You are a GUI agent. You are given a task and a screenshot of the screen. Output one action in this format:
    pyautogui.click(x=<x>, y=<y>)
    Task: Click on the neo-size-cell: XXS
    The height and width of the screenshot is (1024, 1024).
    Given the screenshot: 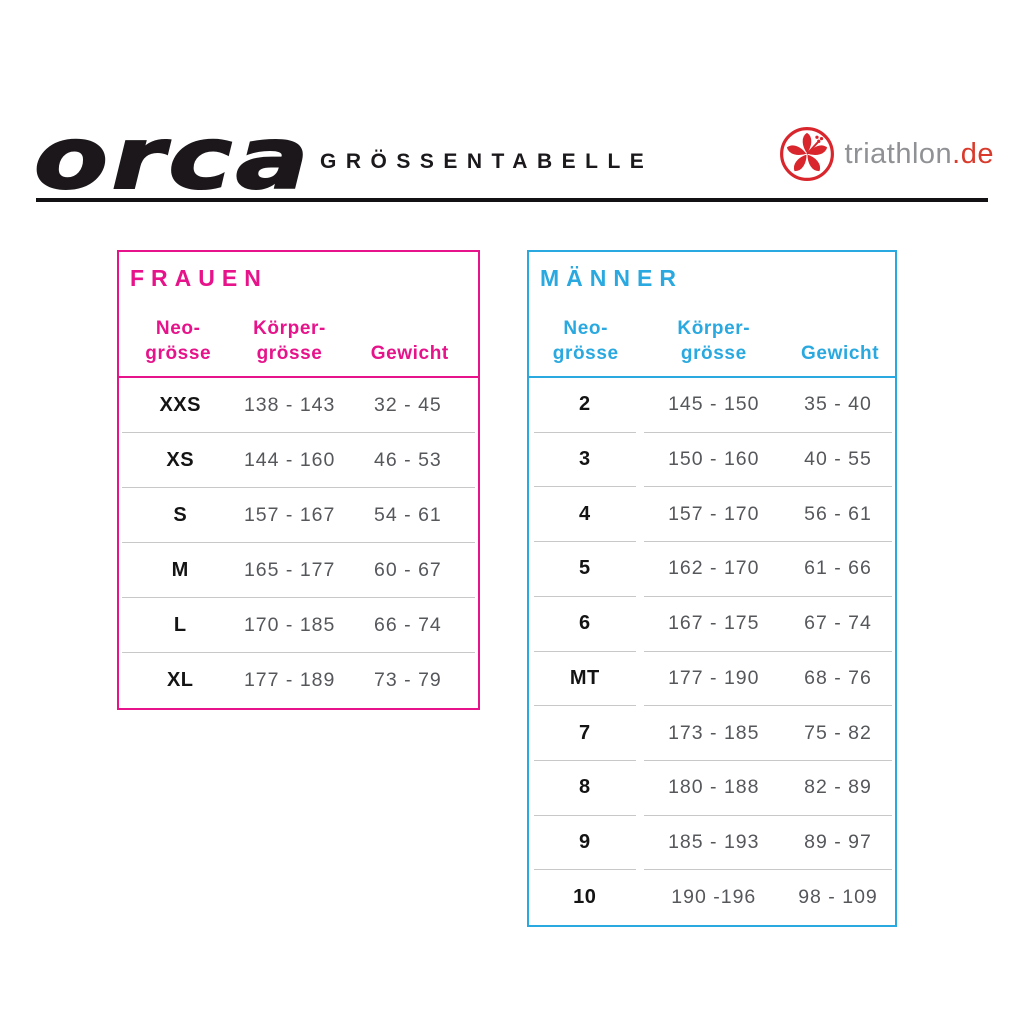 What is the action you would take?
    pyautogui.click(x=180, y=405)
    